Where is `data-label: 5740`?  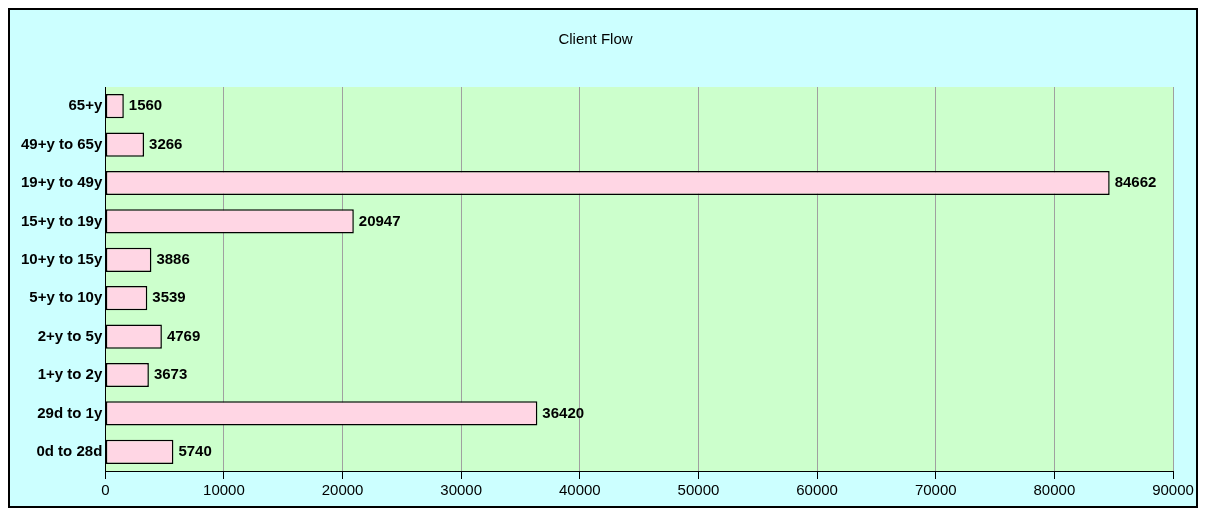
data-label: 5740 is located at coordinates (195, 450).